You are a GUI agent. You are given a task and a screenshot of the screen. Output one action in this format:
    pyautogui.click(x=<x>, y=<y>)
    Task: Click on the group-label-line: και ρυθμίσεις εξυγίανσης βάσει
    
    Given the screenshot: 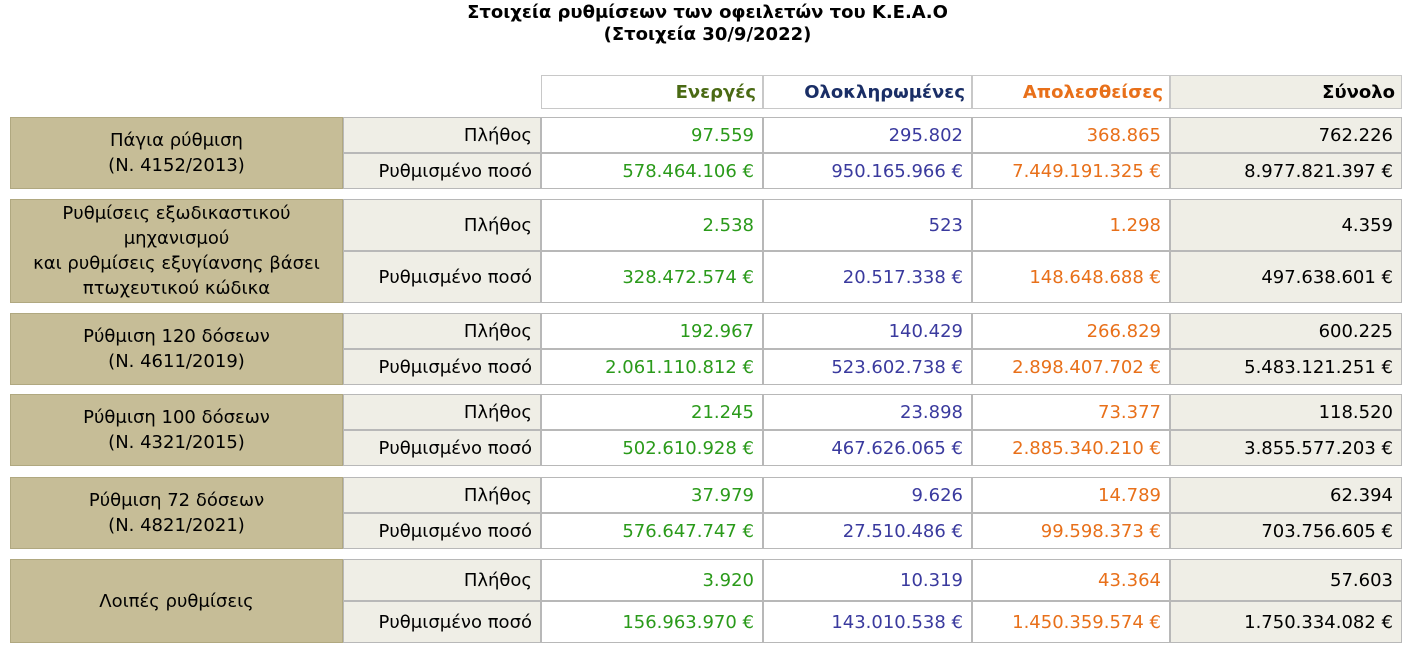 What is the action you would take?
    pyautogui.click(x=176, y=263)
    